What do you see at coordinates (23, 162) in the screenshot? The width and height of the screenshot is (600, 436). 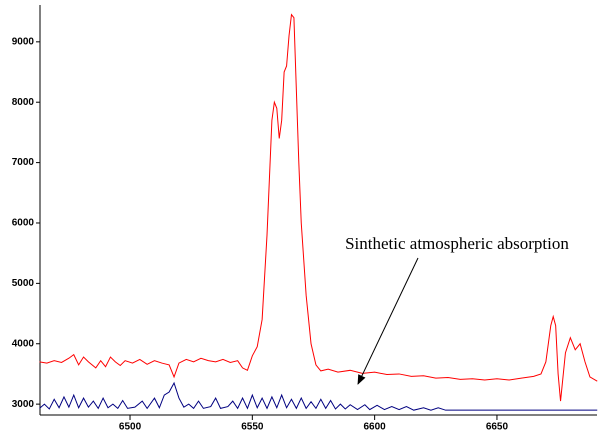 I see `y-tick-label: 7000` at bounding box center [23, 162].